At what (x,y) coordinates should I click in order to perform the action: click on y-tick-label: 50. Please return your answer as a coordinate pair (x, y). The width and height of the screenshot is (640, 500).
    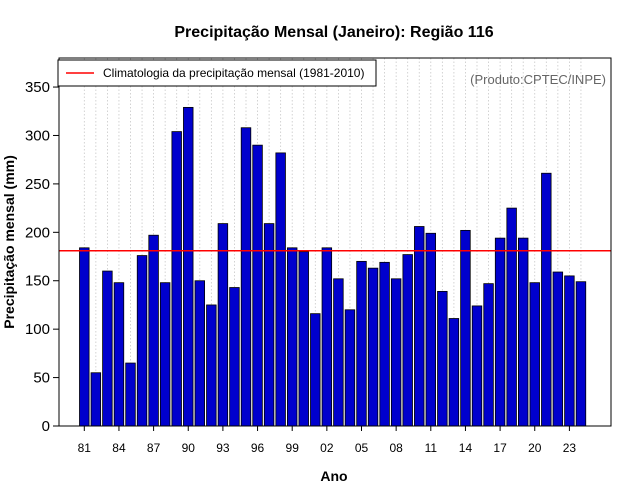
    Looking at the image, I should click on (41, 378).